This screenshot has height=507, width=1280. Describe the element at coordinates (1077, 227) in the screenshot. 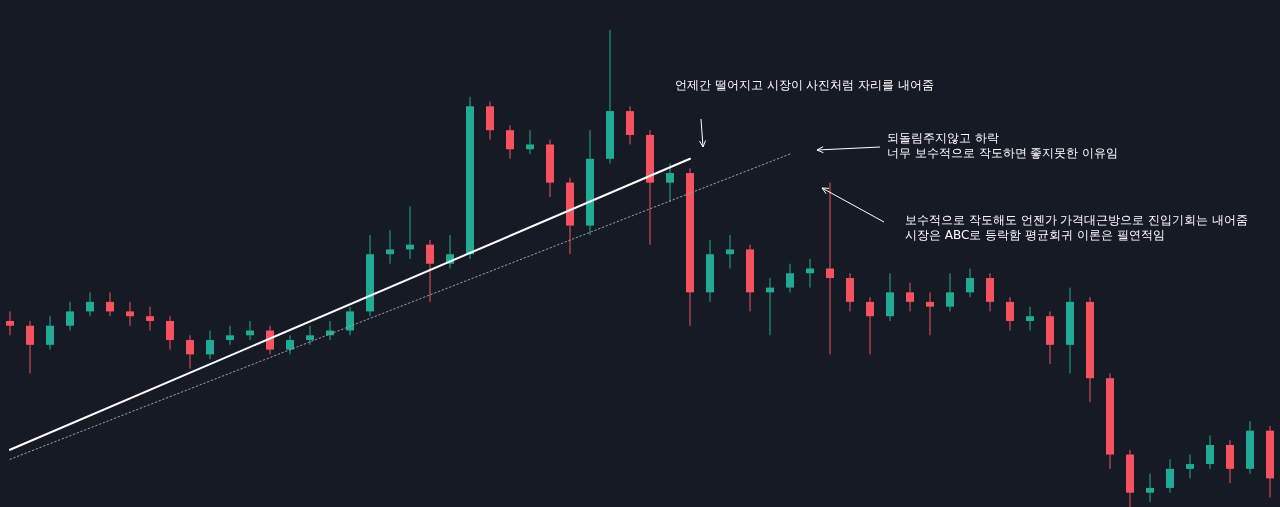

I see `annotation: 보수적으로 작도해도 언젠가 가격대근방으로 진입기회는 내어줌 시장은 ABC로 등락함 평균회귀 이론은 필연적임` at that location.